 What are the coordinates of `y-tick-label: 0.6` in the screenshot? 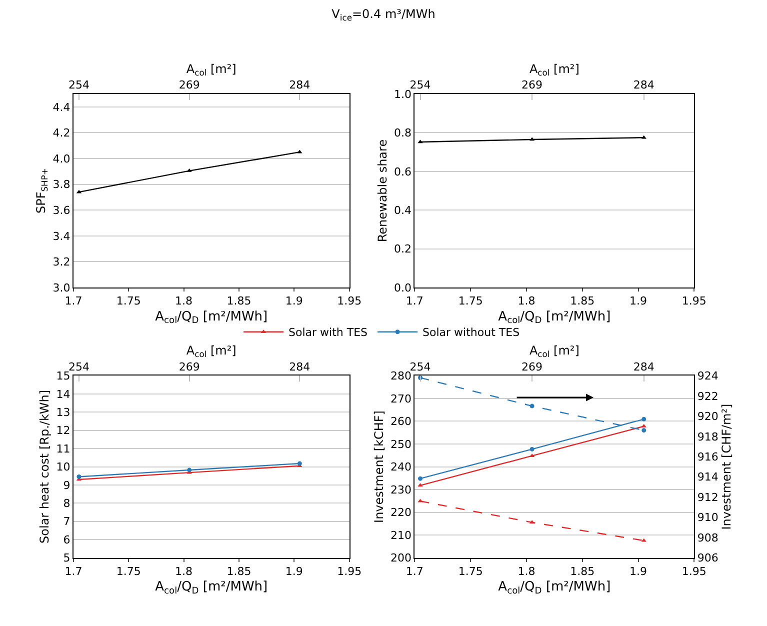 It's located at (403, 171).